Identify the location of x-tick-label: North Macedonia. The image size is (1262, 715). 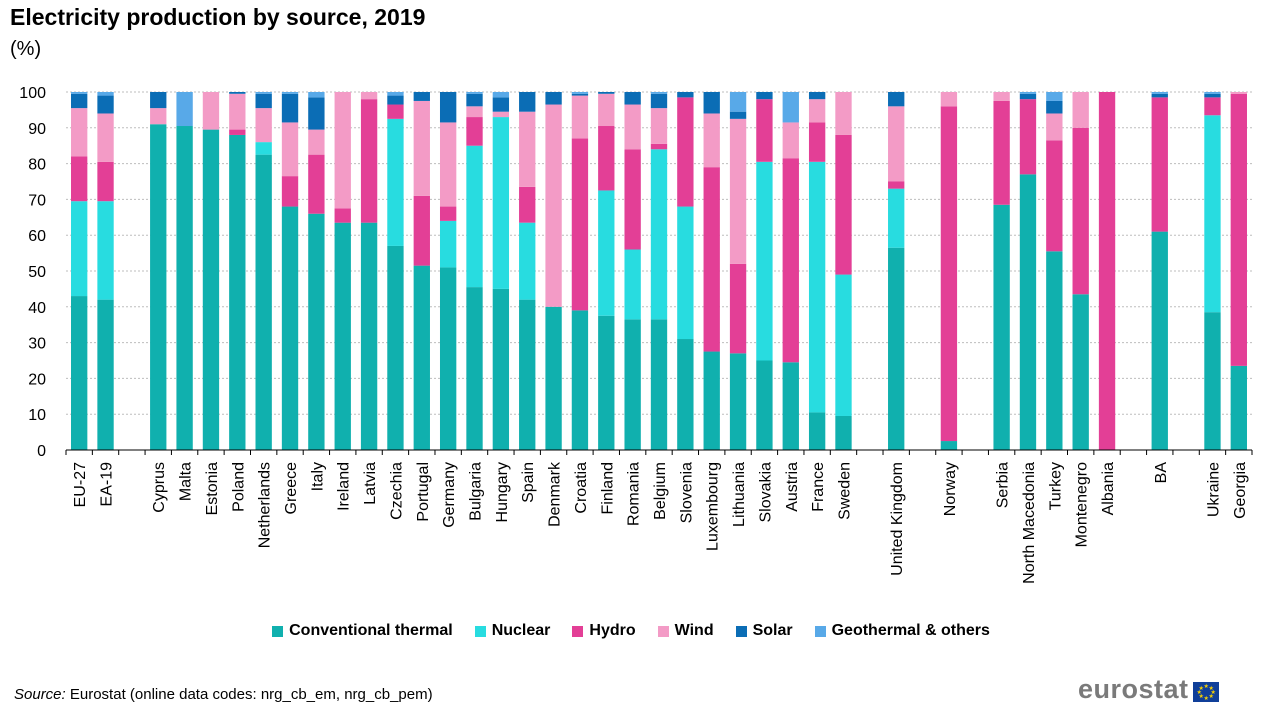
(1029, 523).